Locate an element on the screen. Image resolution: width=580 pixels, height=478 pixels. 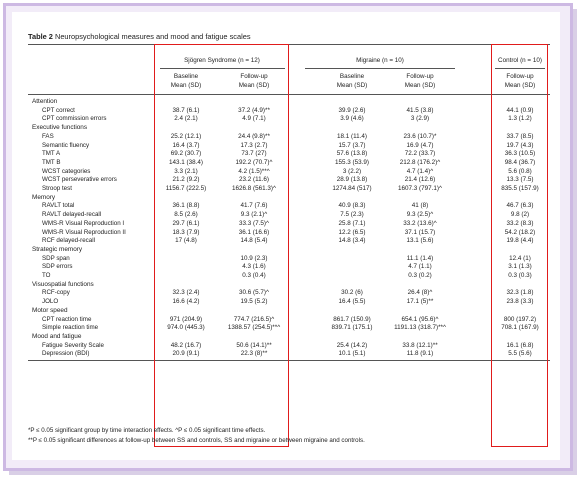
cell-m_b: 18.1 (11.4) is located at coordinates (352, 136).